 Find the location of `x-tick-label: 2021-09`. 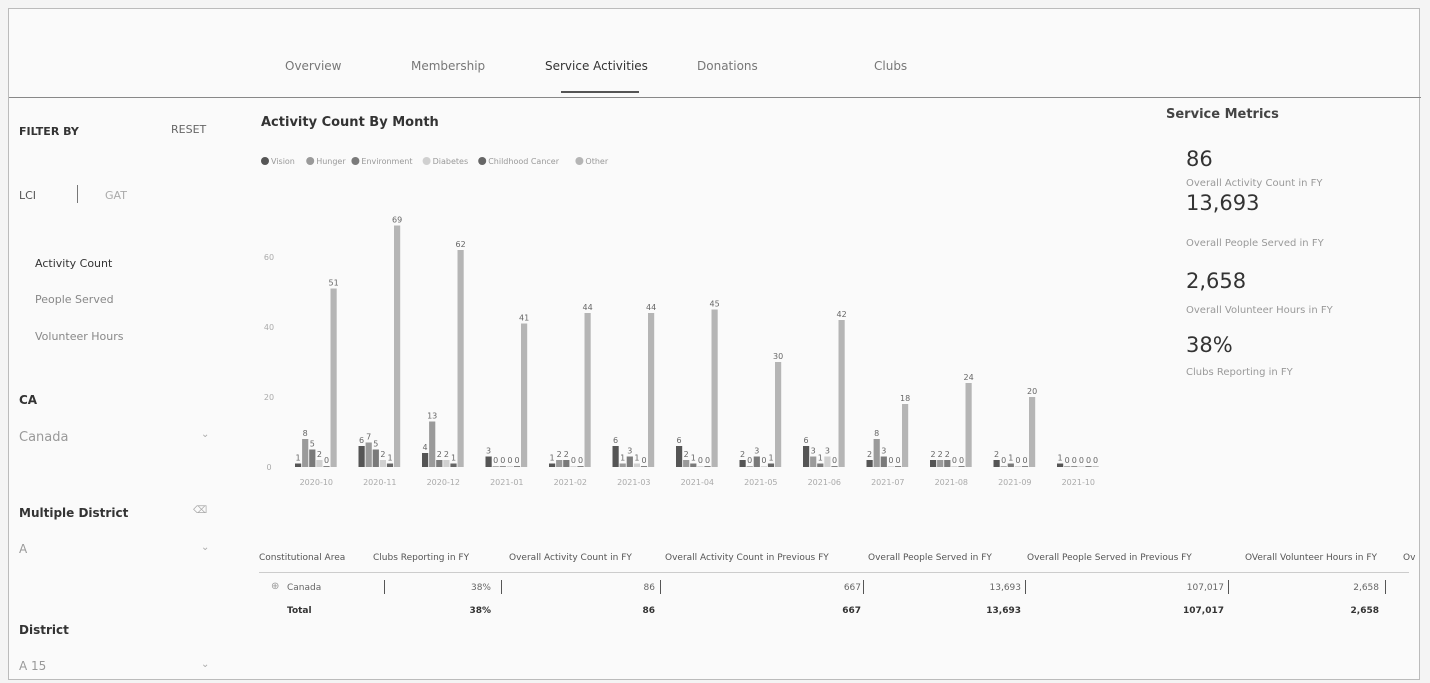

x-tick-label: 2021-09 is located at coordinates (1014, 482).